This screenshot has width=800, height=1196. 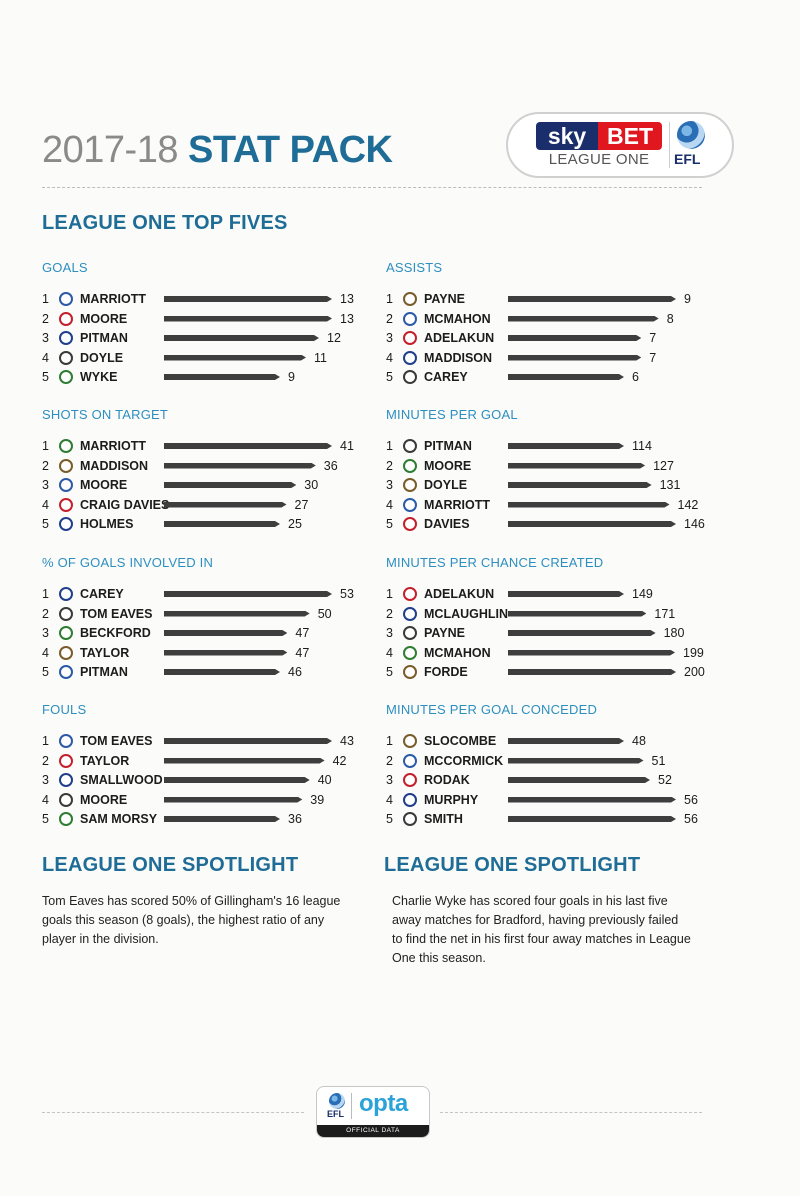 What do you see at coordinates (211, 614) in the screenshot?
I see `stat-row: 2 TOM EAVES 50` at bounding box center [211, 614].